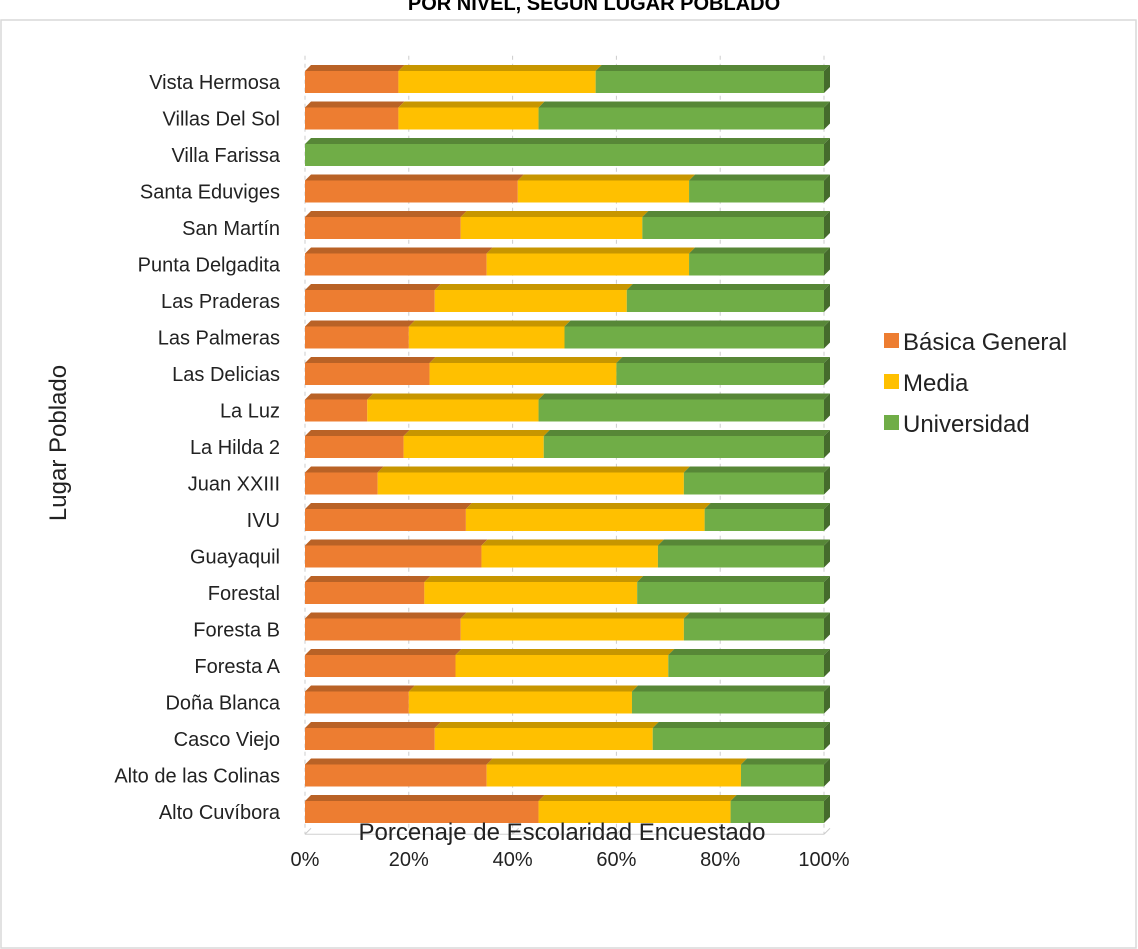 The width and height of the screenshot is (1138, 949). Describe the element at coordinates (210, 193) in the screenshot. I see `category-label: Santa Eduviges` at that location.